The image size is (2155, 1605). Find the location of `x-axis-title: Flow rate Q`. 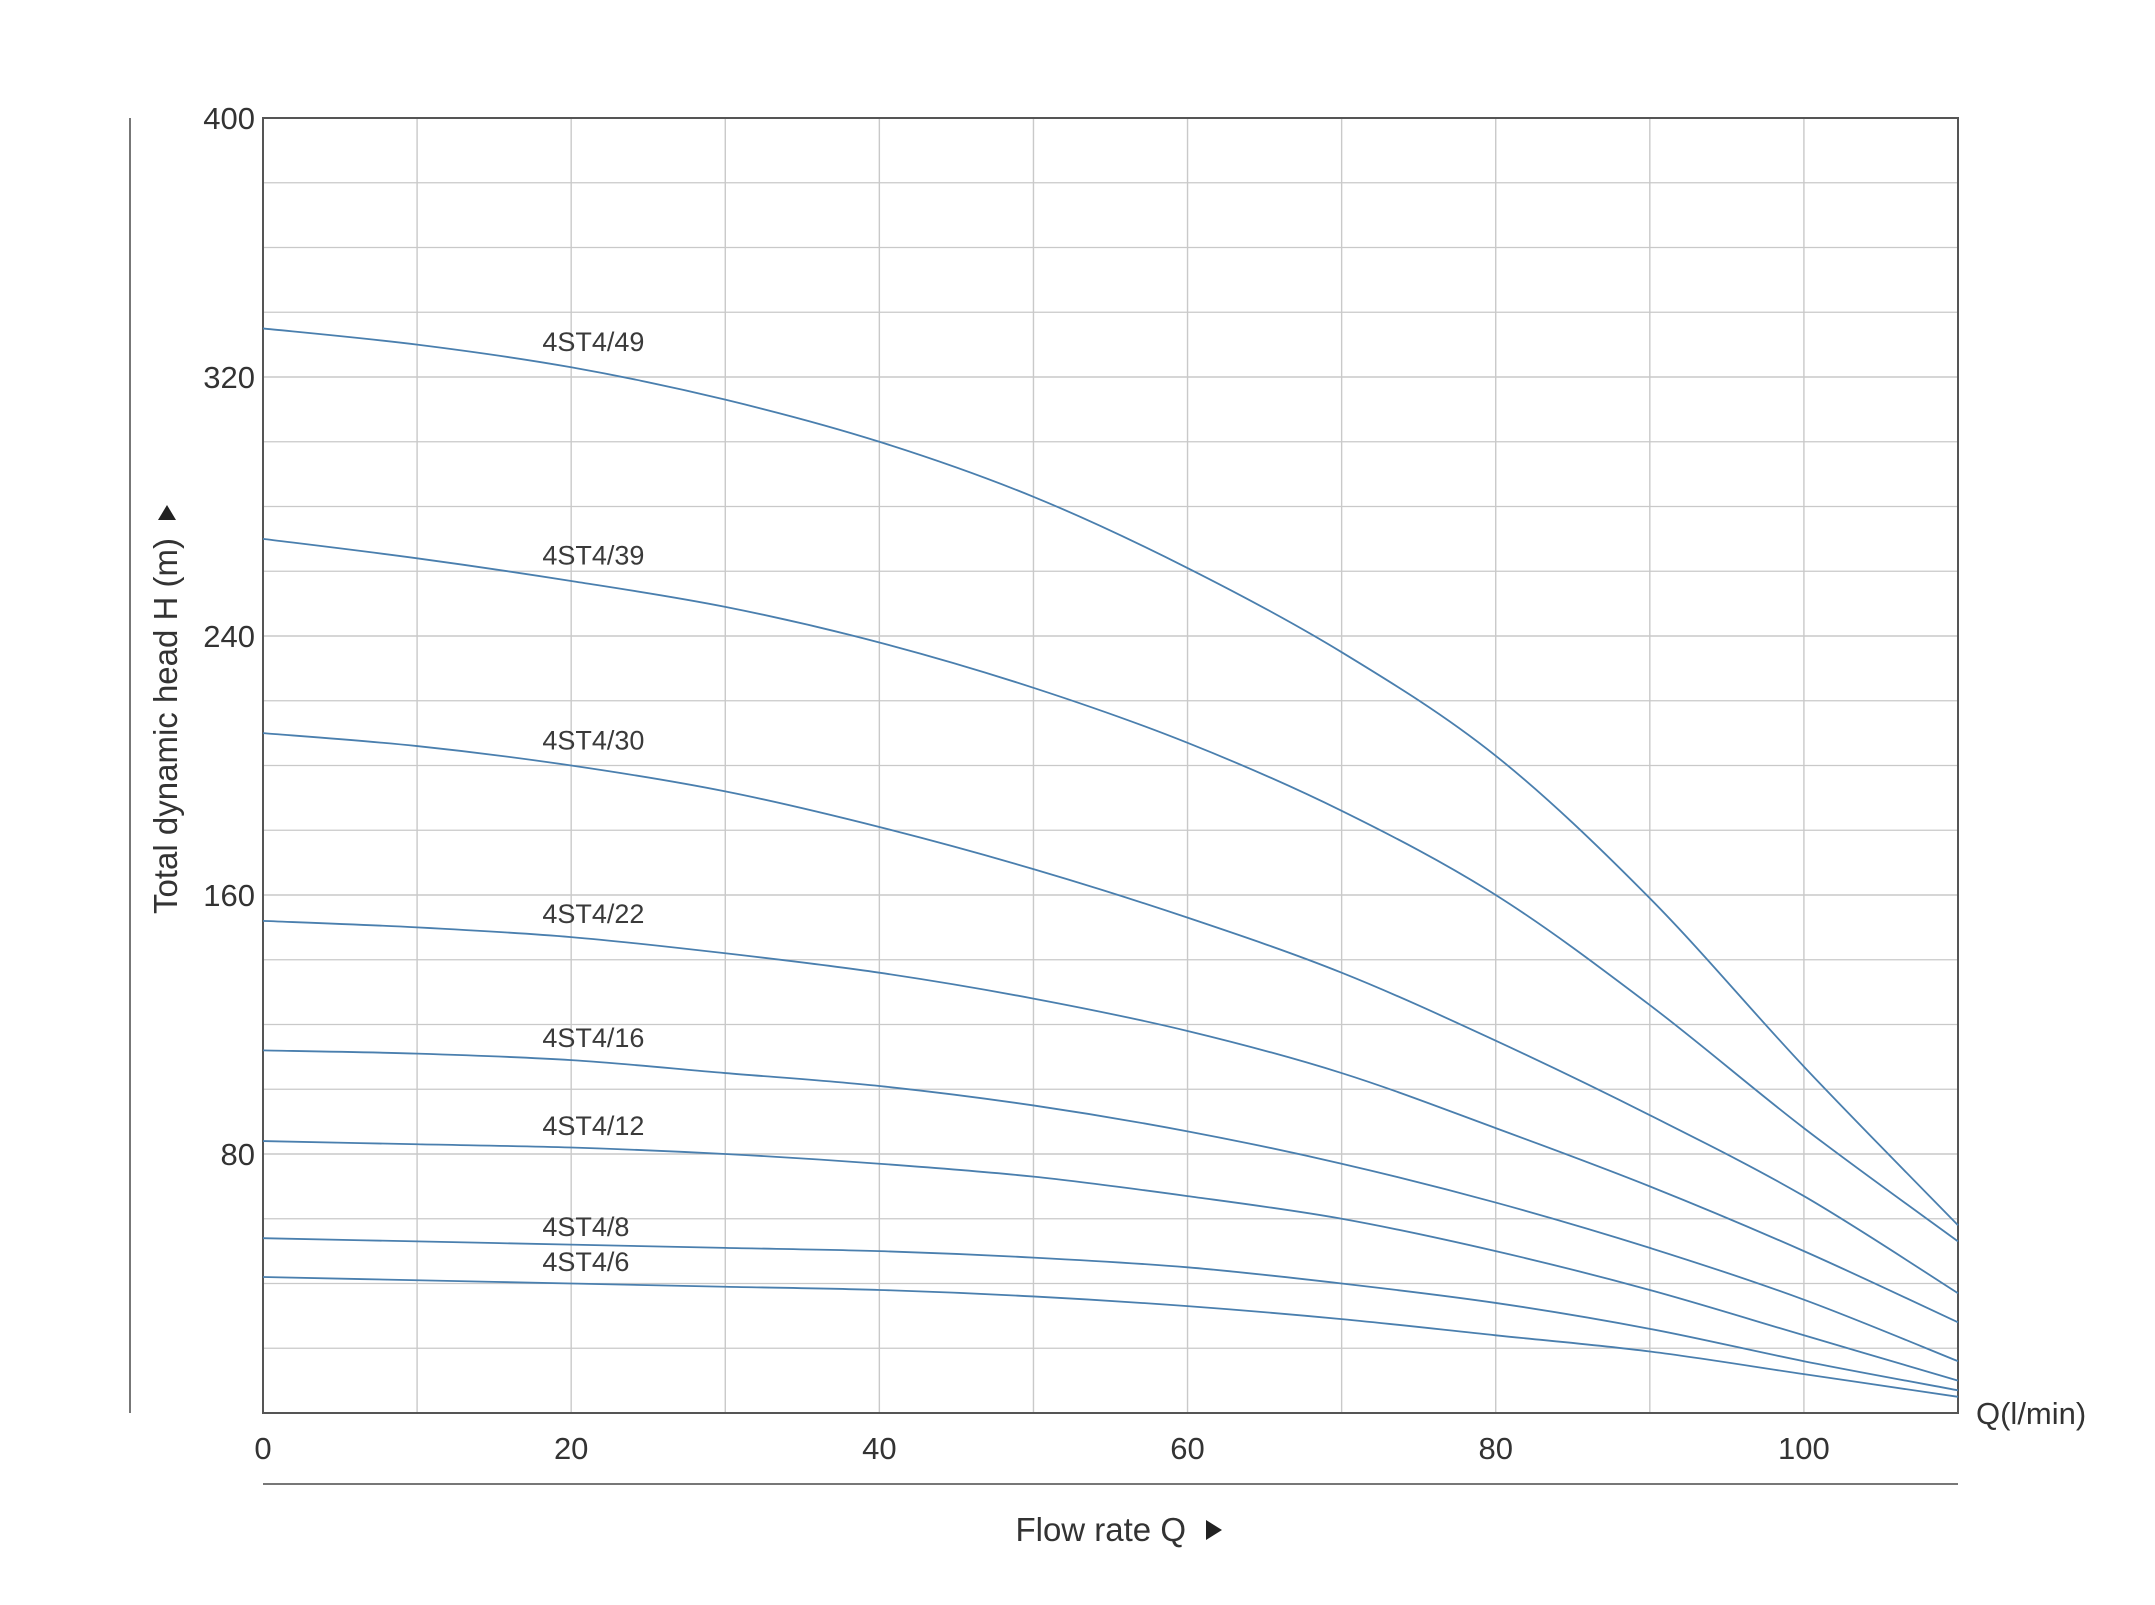

x-axis-title: Flow rate Q is located at coordinates (1118, 1529).